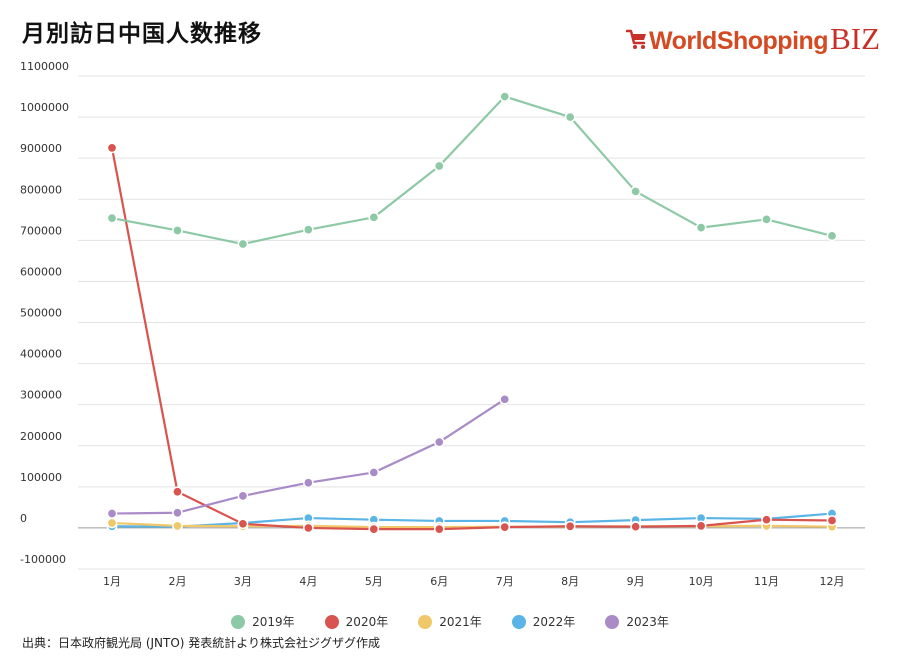  I want to click on legend-label: 2020年, so click(367, 622).